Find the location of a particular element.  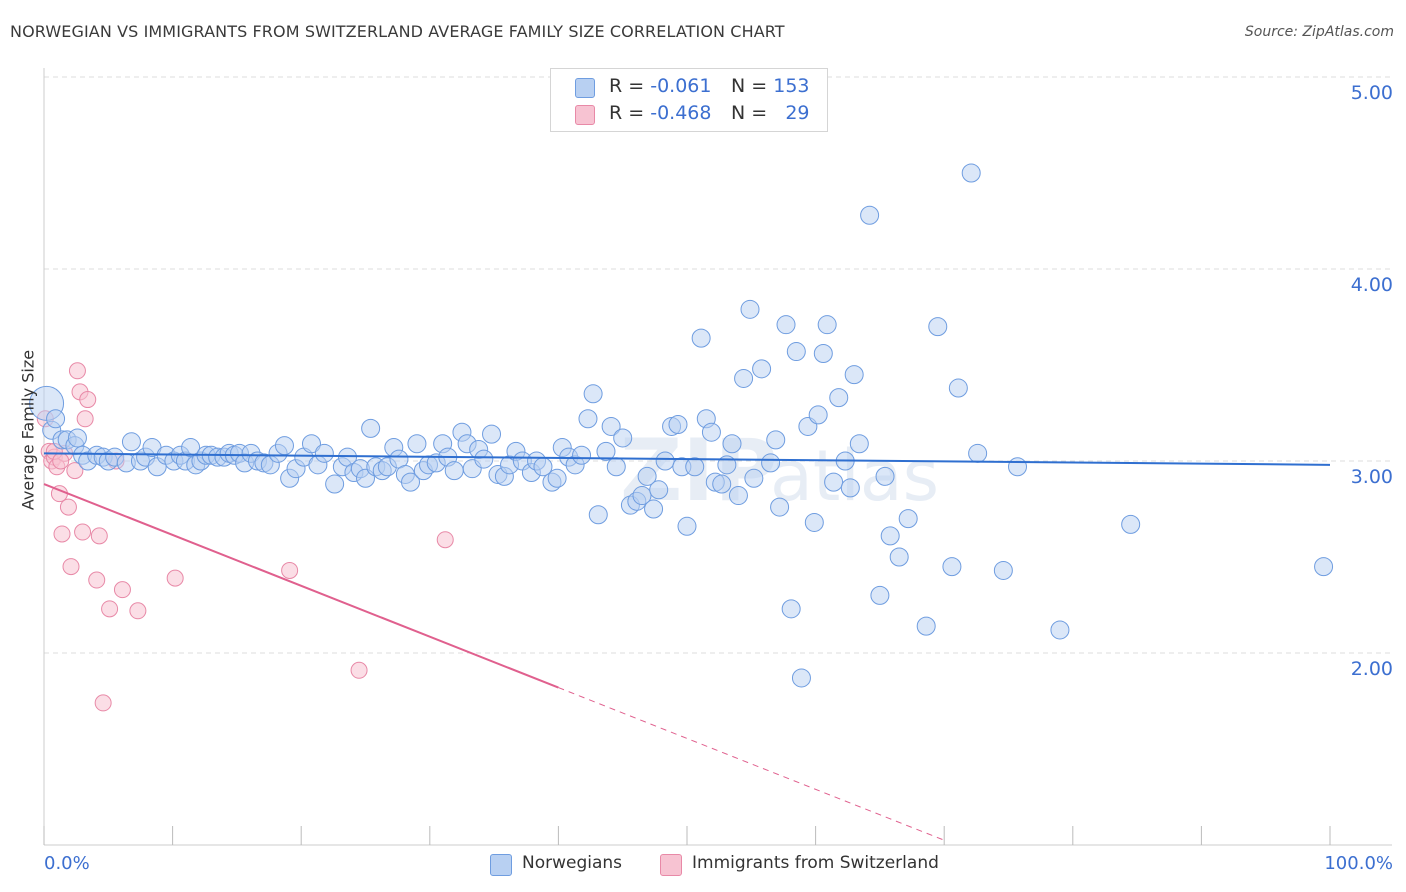

y-tick-label: 4.00 is located at coordinates (1372, 285).